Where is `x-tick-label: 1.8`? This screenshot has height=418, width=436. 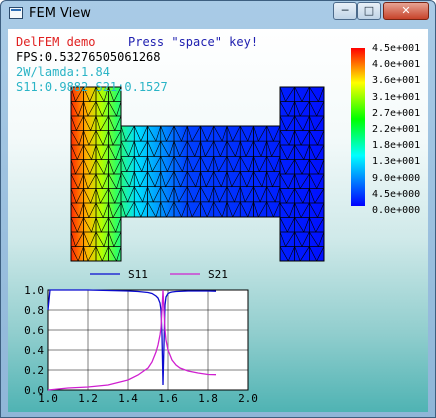 x-tick-label: 1.8 is located at coordinates (208, 398).